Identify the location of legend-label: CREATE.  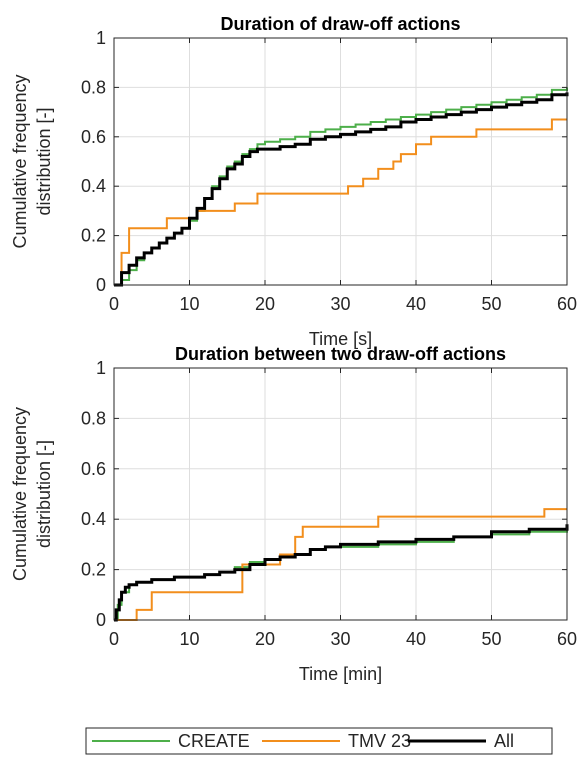
(214, 741).